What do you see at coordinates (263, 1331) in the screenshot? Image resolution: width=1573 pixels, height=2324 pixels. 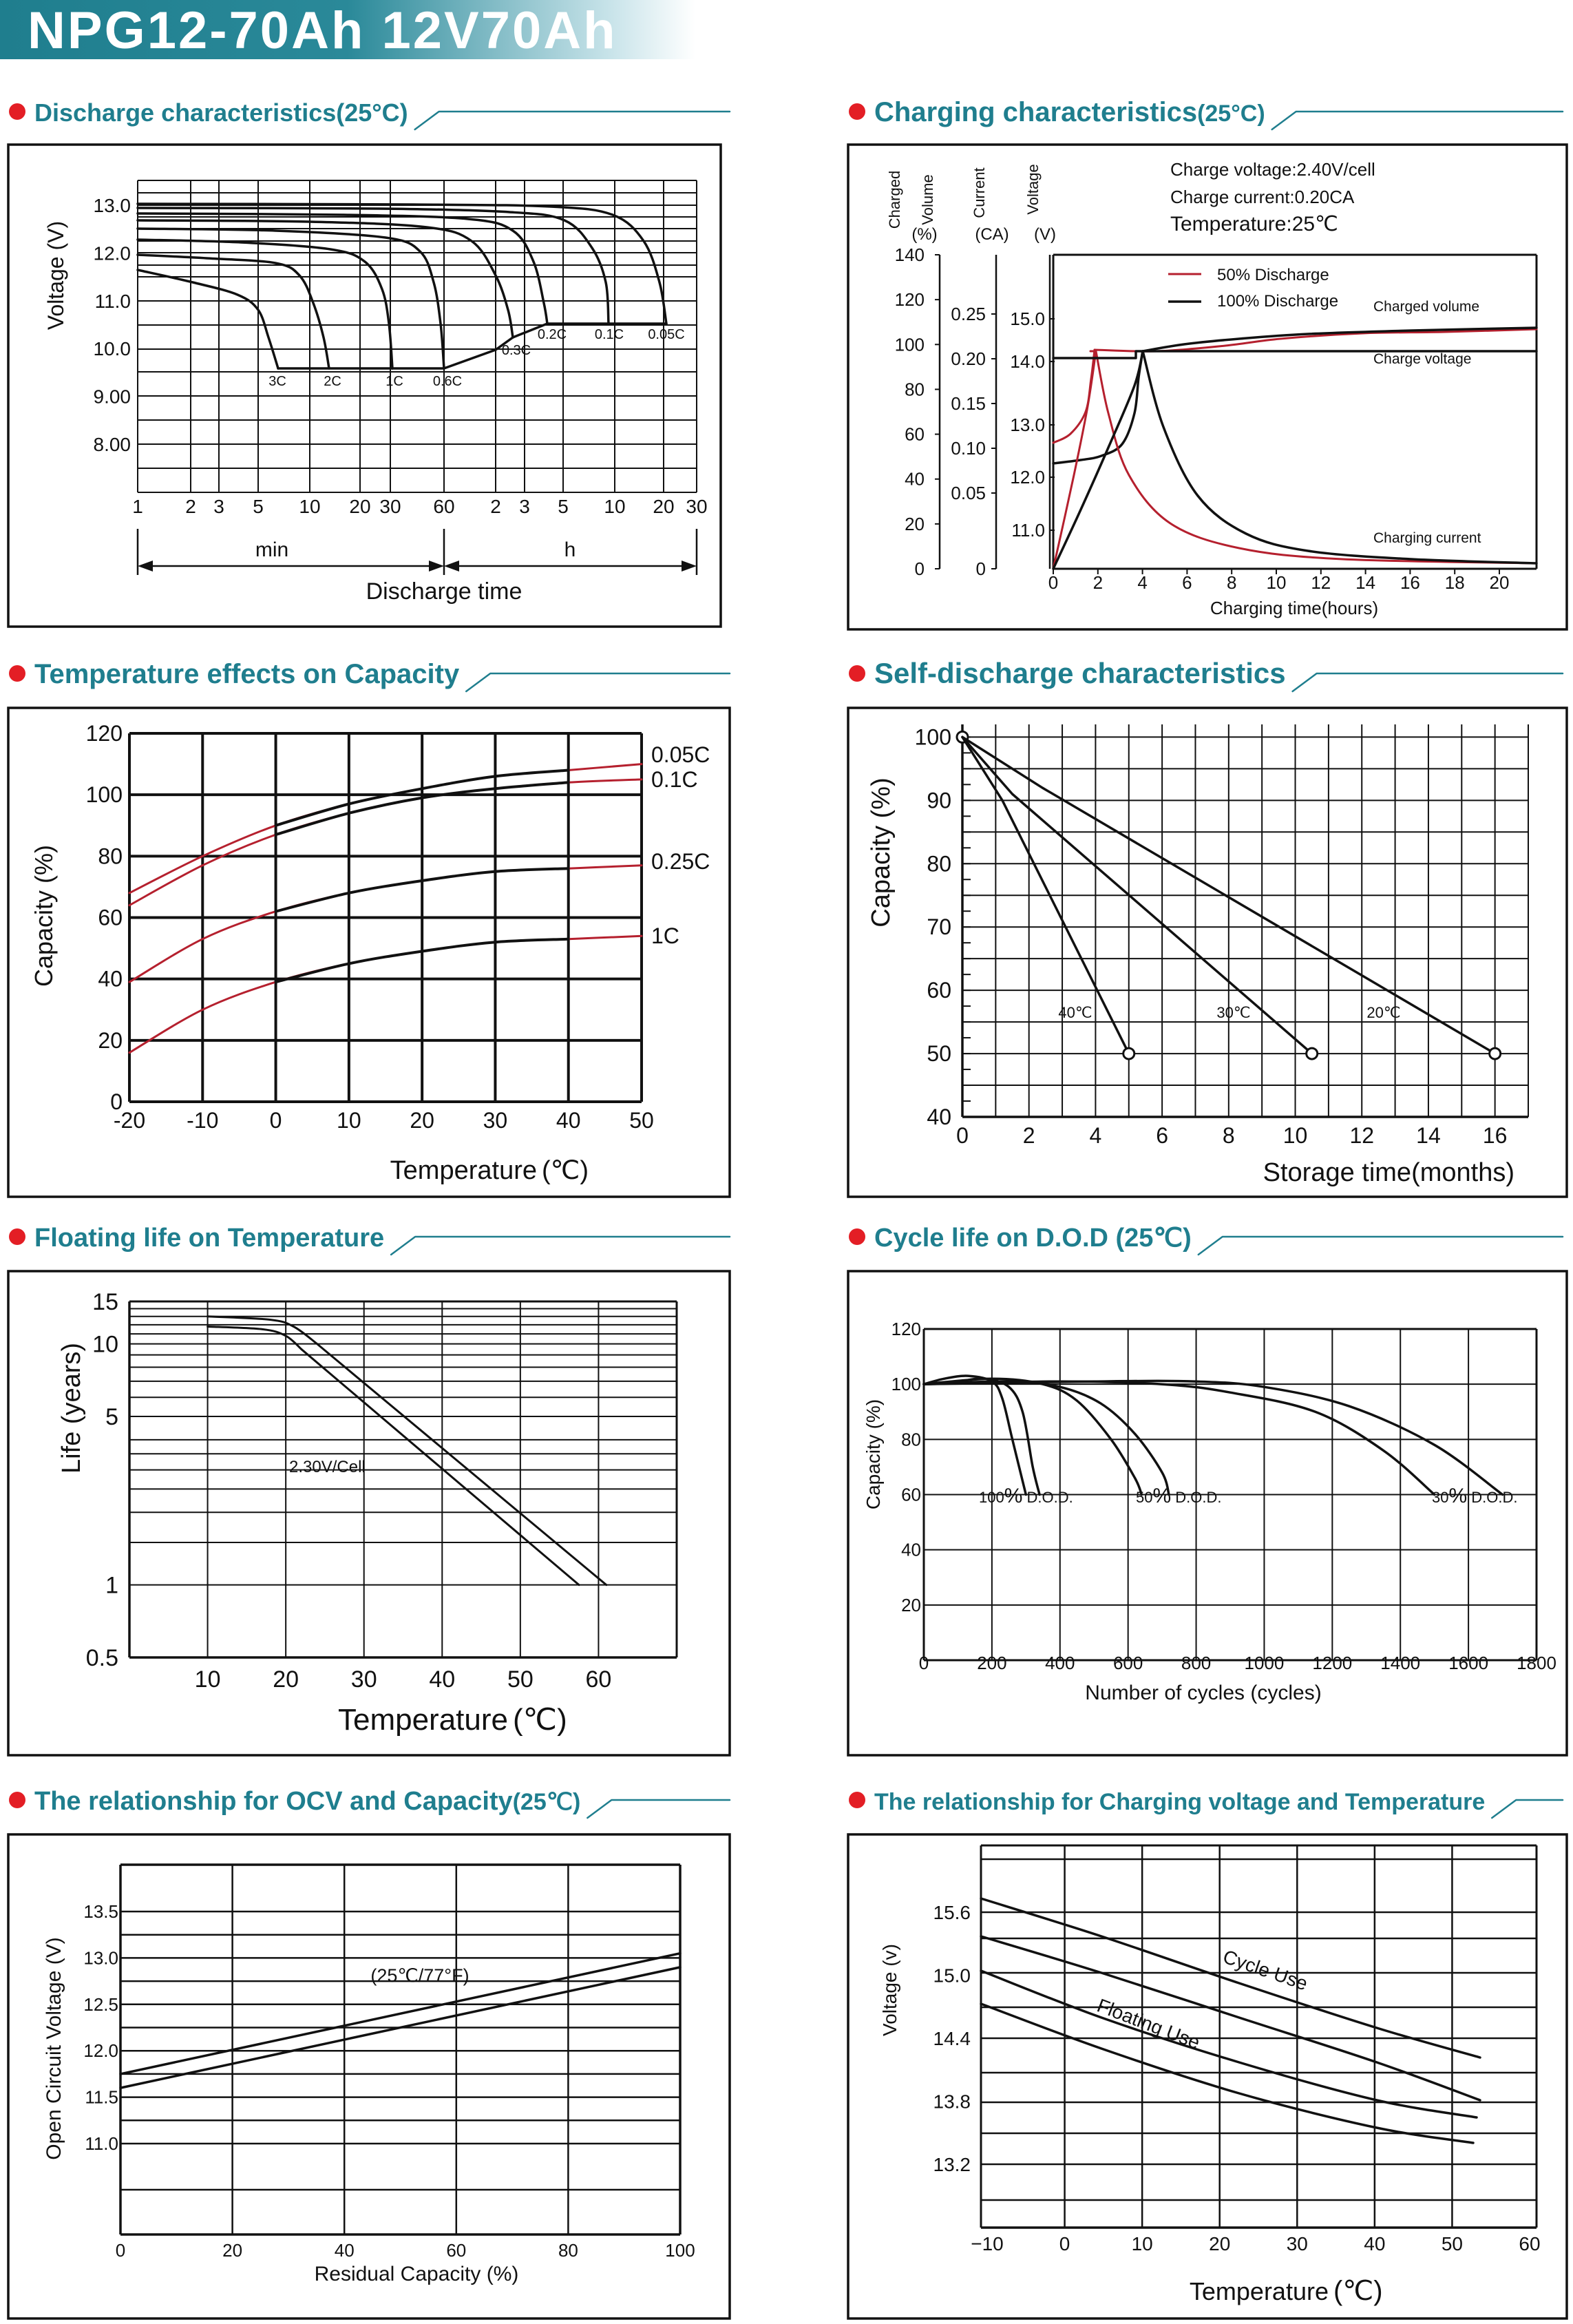 I see `floating-life-curve-upper` at bounding box center [263, 1331].